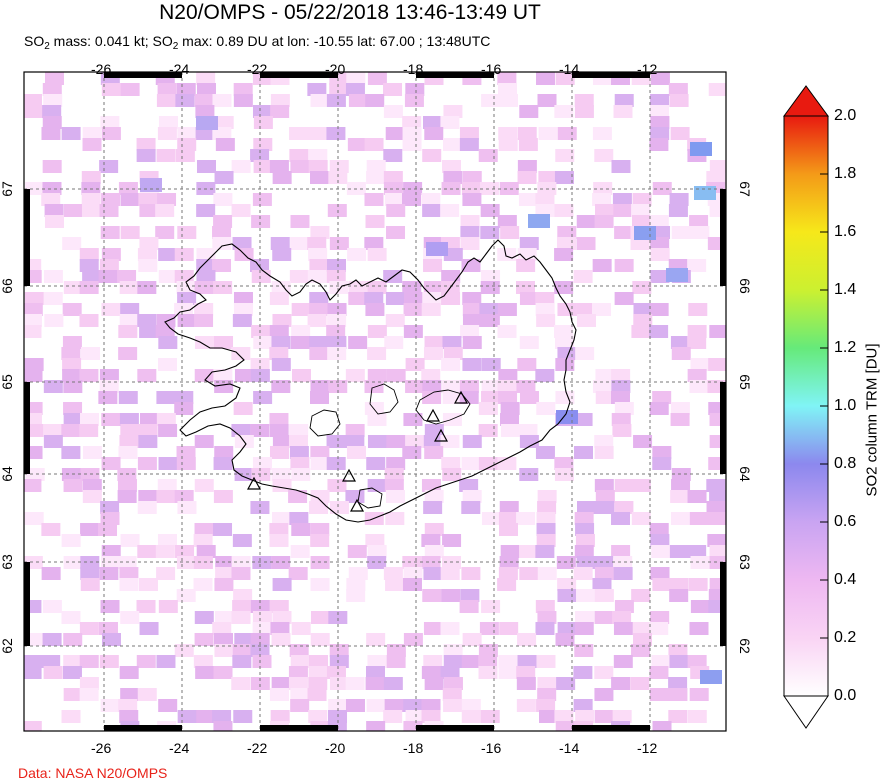  I want to click on lat-tick-left: 66, so click(7, 286).